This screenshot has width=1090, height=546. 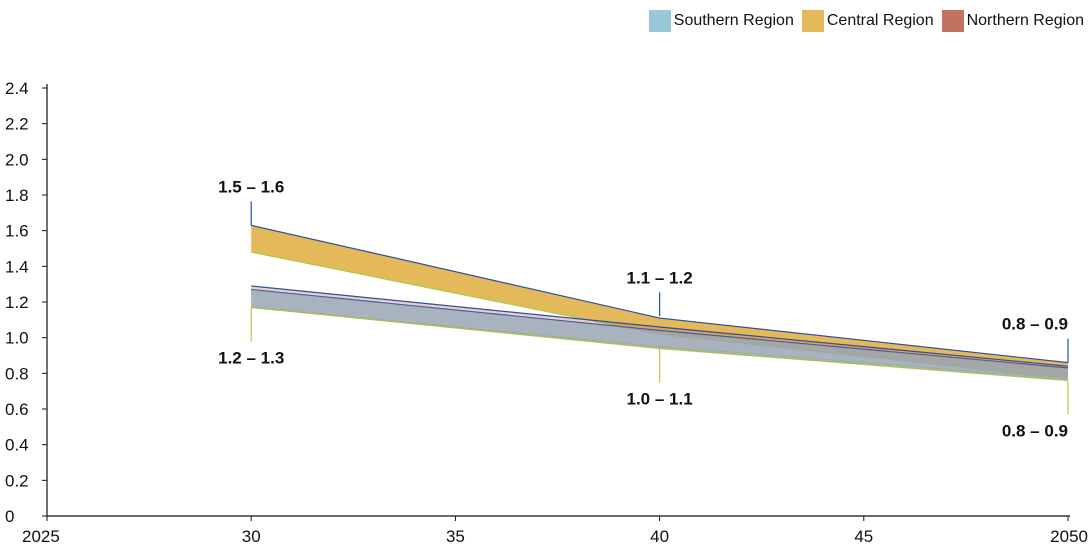 I want to click on legend-label-central: Central Region, so click(x=880, y=20).